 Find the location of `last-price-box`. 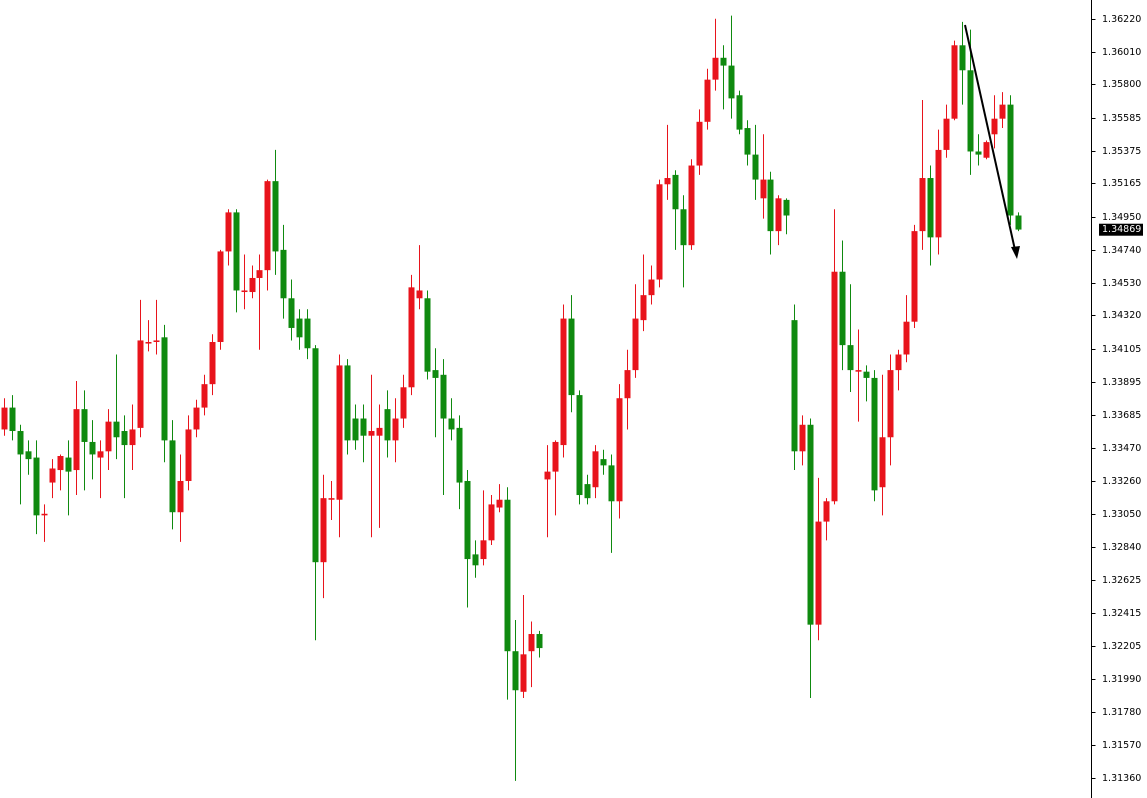

last-price-box is located at coordinates (1121, 229).